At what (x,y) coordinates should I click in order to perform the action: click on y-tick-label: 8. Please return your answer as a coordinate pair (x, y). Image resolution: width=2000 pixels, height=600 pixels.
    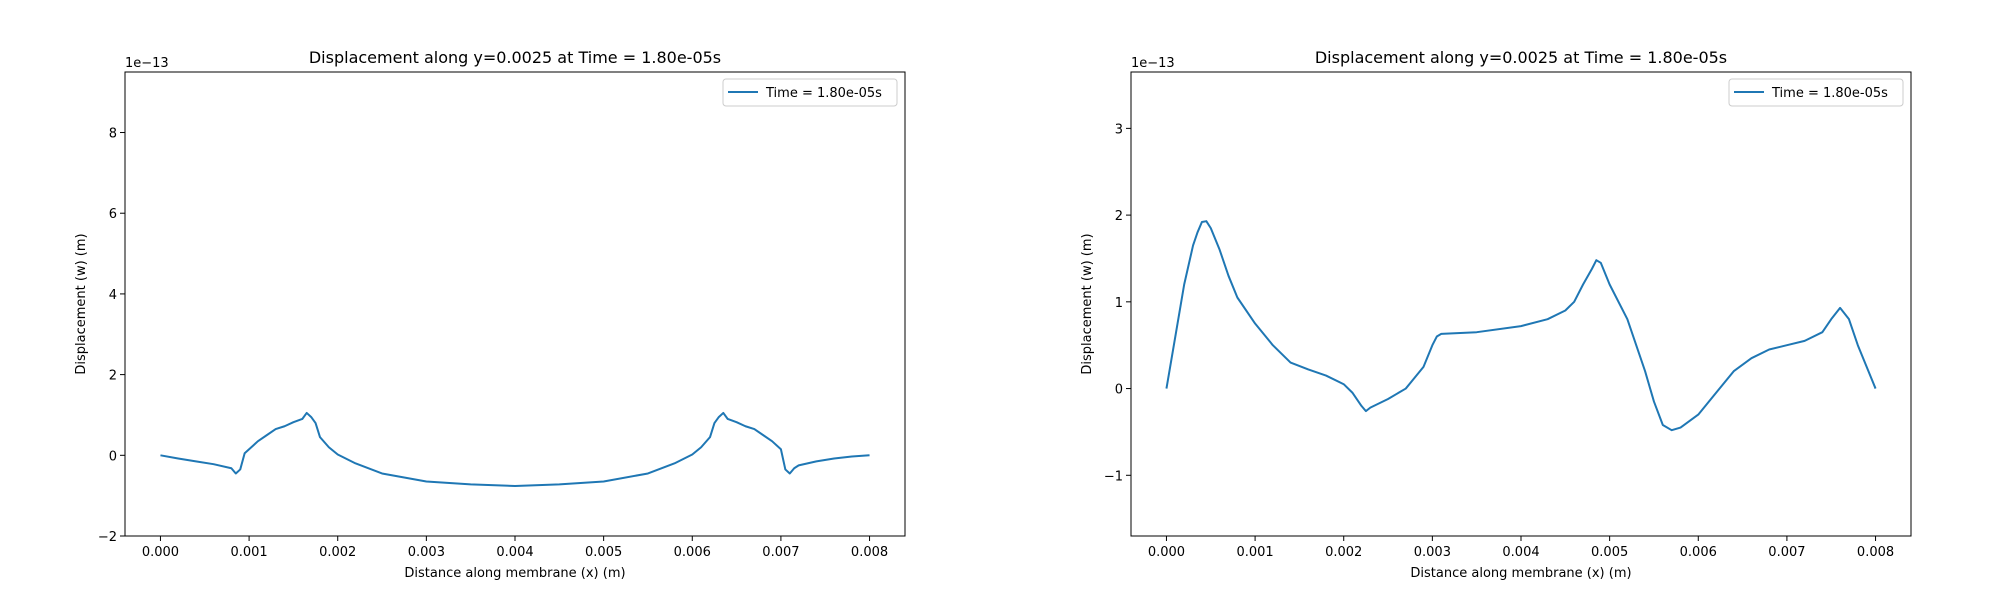
    Looking at the image, I should click on (113, 134).